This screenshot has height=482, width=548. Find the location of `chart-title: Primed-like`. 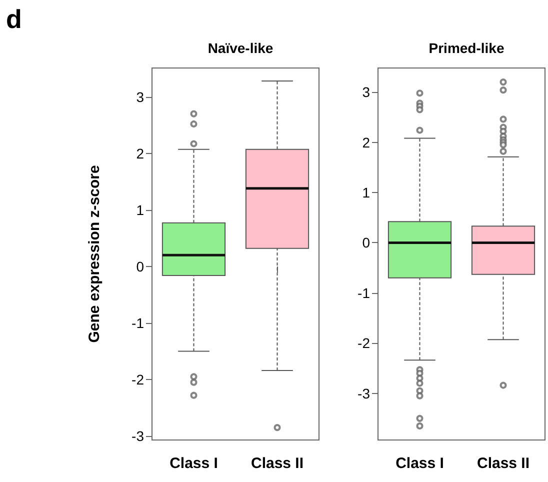

chart-title: Primed-like is located at coordinates (466, 48).